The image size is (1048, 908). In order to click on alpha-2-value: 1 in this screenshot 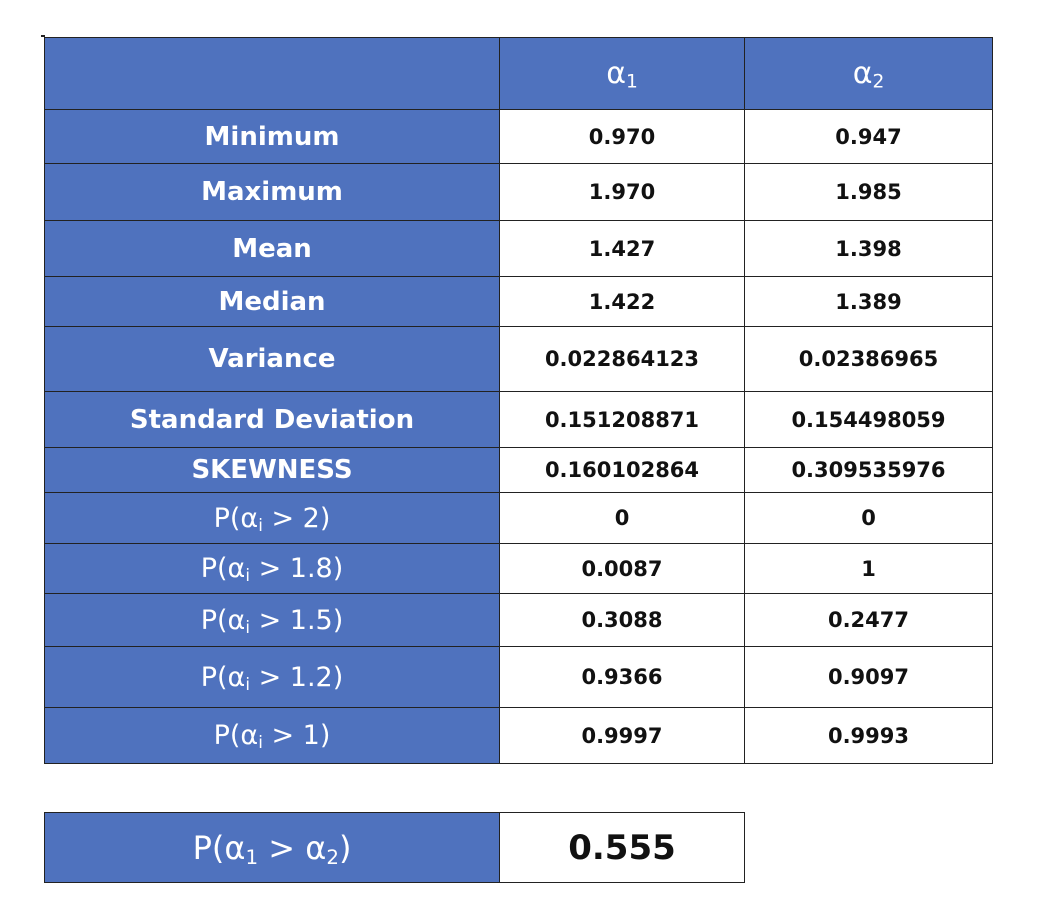, I will do `click(868, 568)`.